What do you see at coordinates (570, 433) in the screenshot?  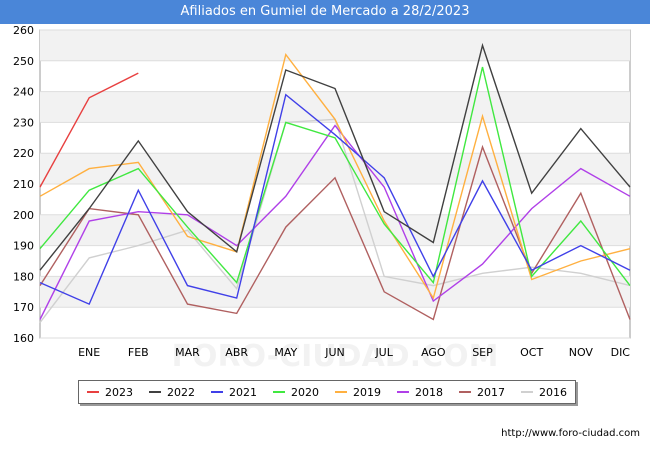 I see `source-credit: http://www.foro-ciudad.com` at bounding box center [570, 433].